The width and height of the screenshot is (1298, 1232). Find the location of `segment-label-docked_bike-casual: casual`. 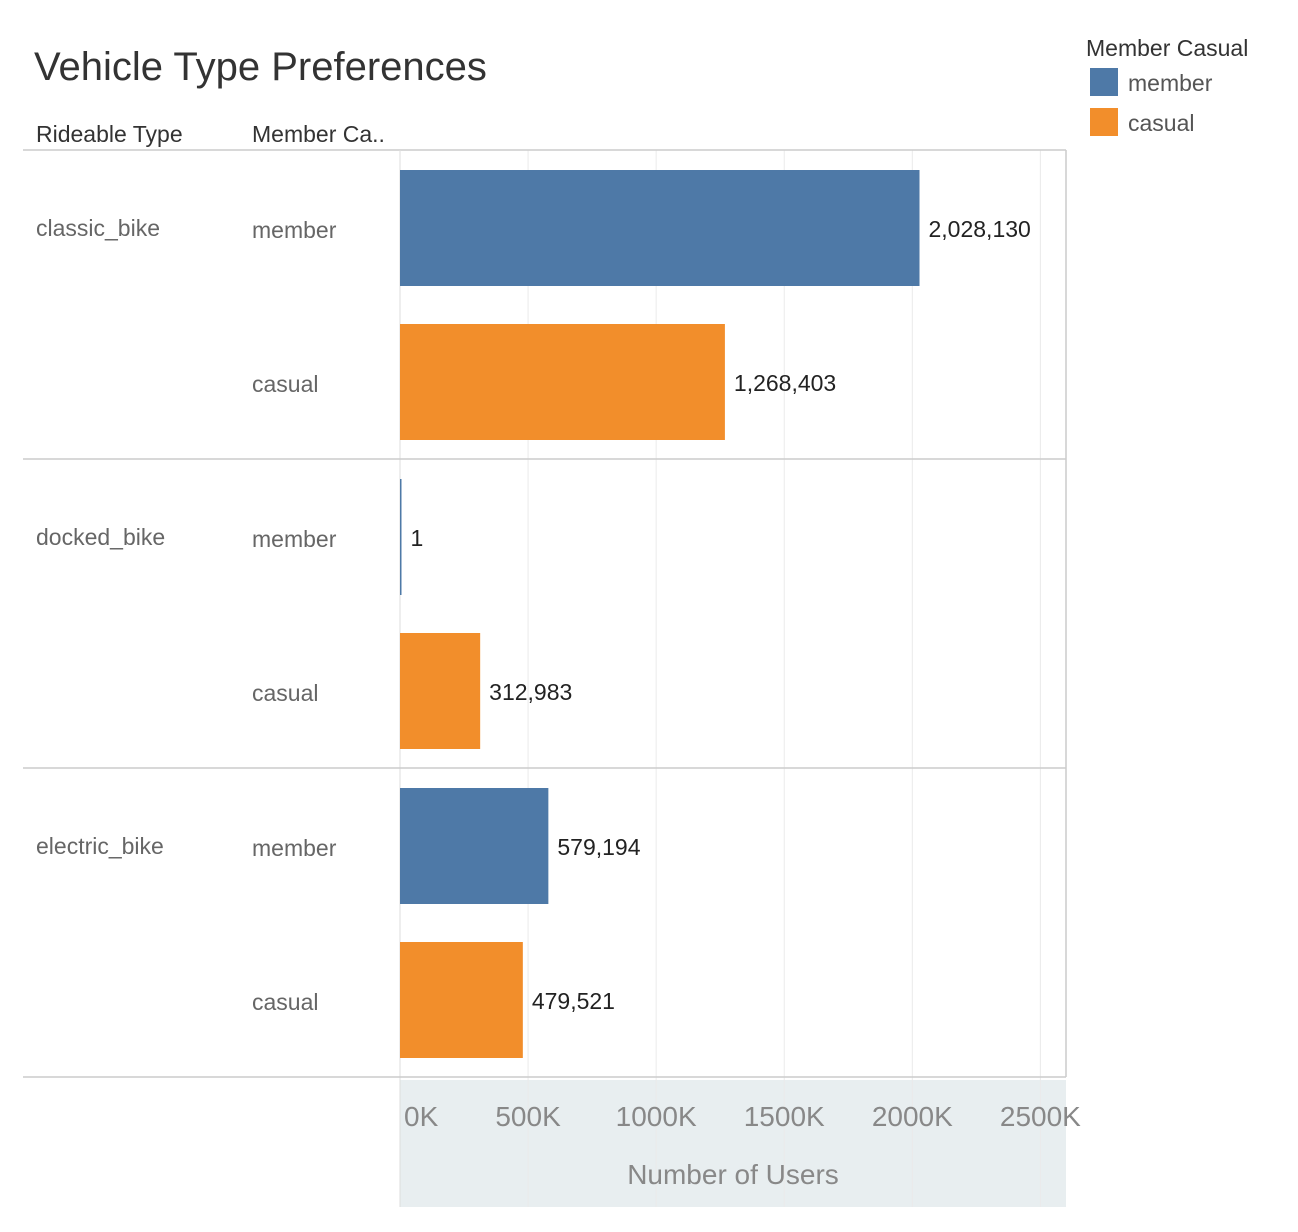

segment-label-docked_bike-casual: casual is located at coordinates (285, 693).